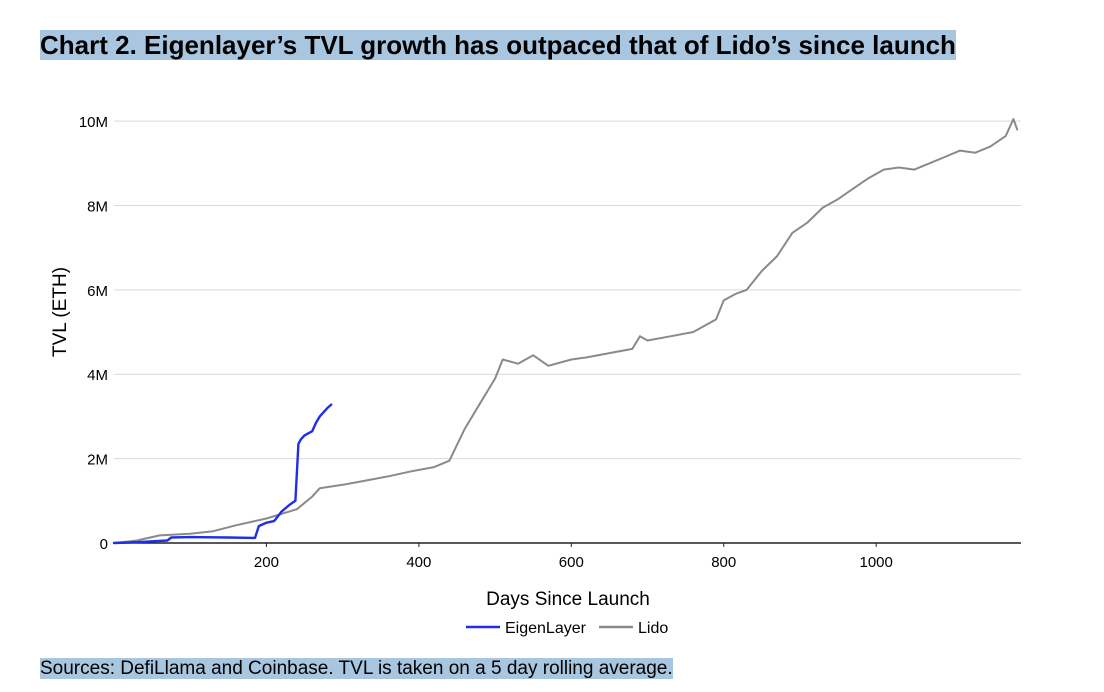  What do you see at coordinates (723, 562) in the screenshot?
I see `x-tick-label: 800` at bounding box center [723, 562].